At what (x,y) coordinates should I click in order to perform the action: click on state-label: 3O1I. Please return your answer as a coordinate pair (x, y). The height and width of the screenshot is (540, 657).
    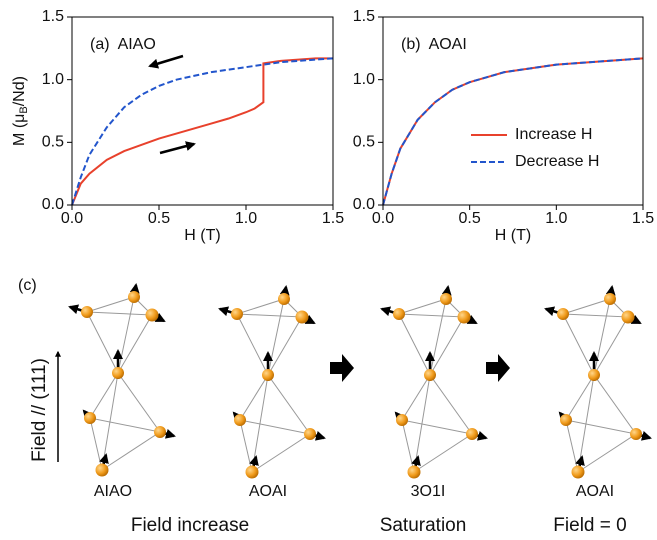
    Looking at the image, I should click on (428, 491).